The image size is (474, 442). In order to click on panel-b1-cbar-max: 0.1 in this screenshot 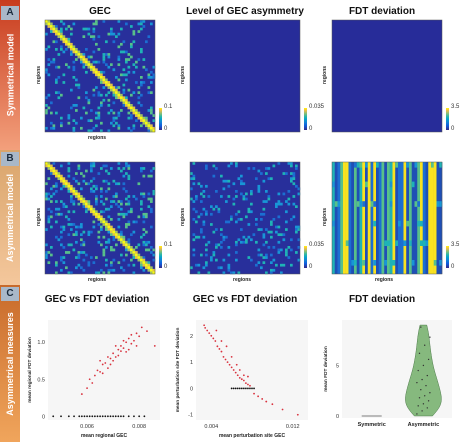, I will do `click(168, 245)`.